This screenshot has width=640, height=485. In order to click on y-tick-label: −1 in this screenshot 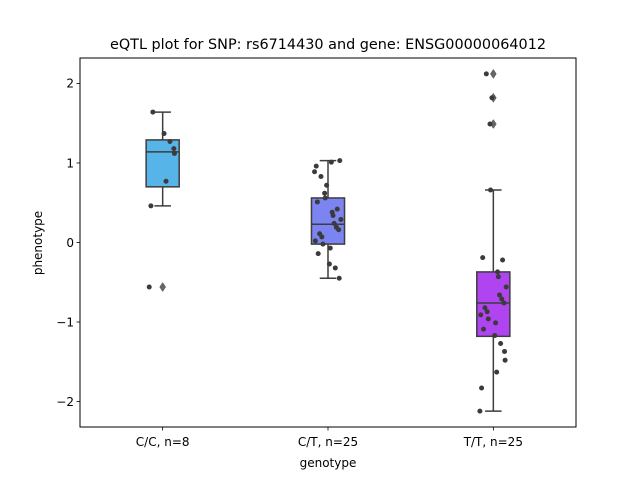, I will do `click(65, 322)`.